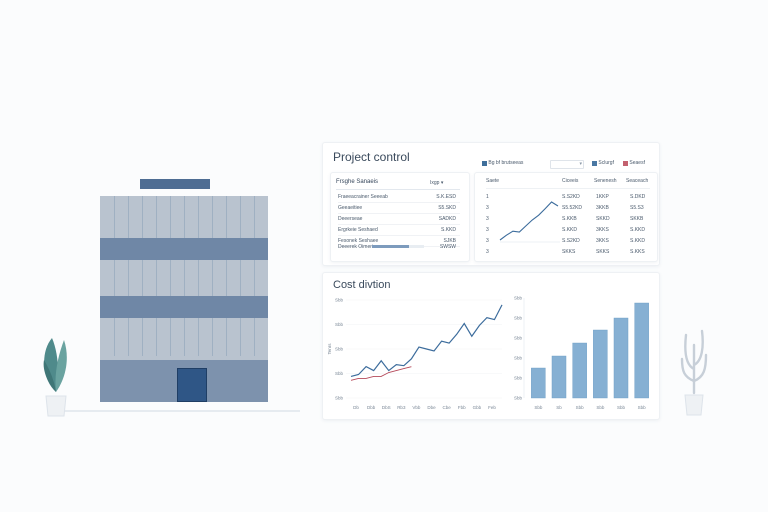  I want to click on sparkline-chart, so click(529, 222).